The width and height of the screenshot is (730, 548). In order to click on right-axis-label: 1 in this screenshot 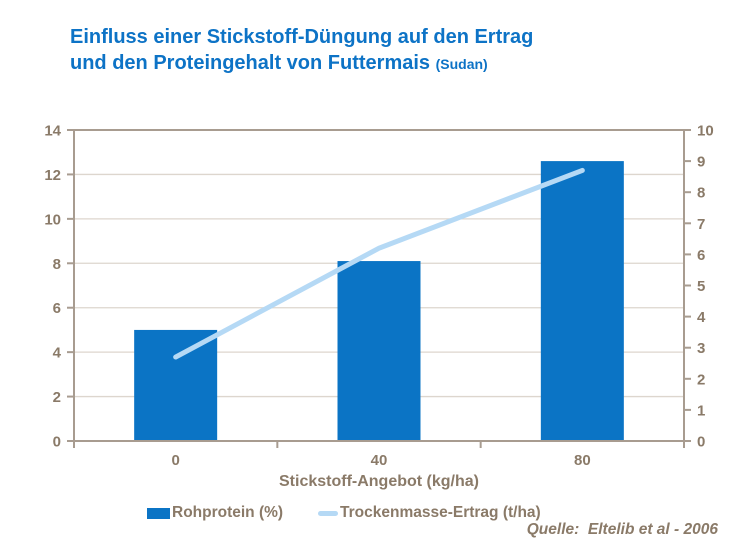, I will do `click(701, 410)`.